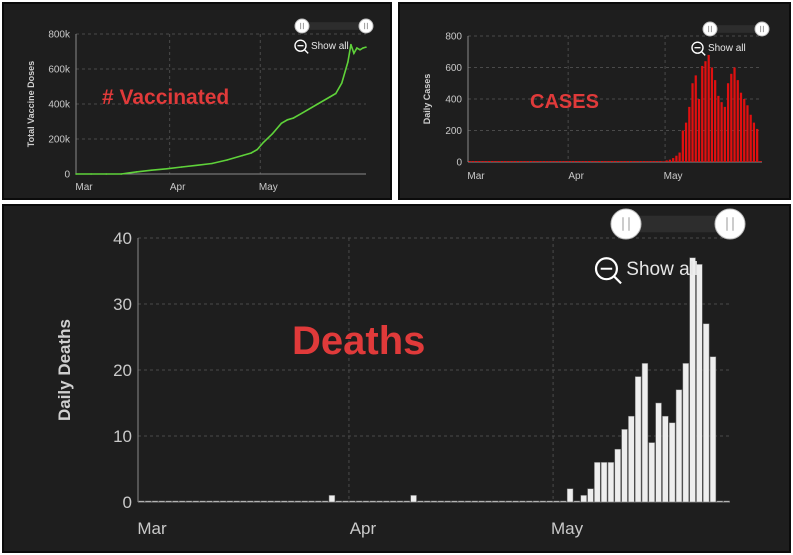 The width and height of the screenshot is (793, 555). Describe the element at coordinates (427, 99) in the screenshot. I see `y-axis-title: Daily Cases` at that location.